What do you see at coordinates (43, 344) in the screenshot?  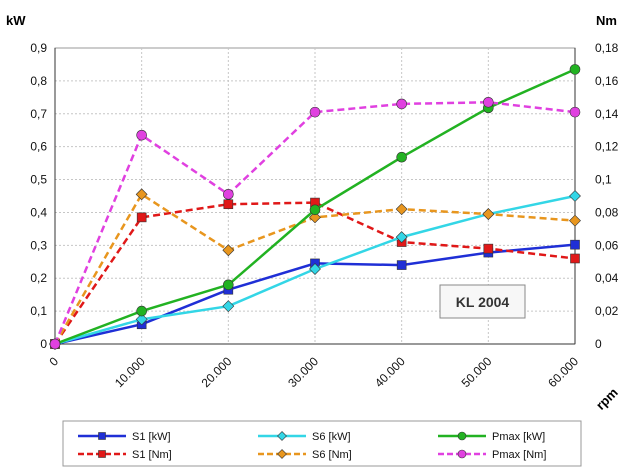 I see `y-tick-label-left: 0` at bounding box center [43, 344].